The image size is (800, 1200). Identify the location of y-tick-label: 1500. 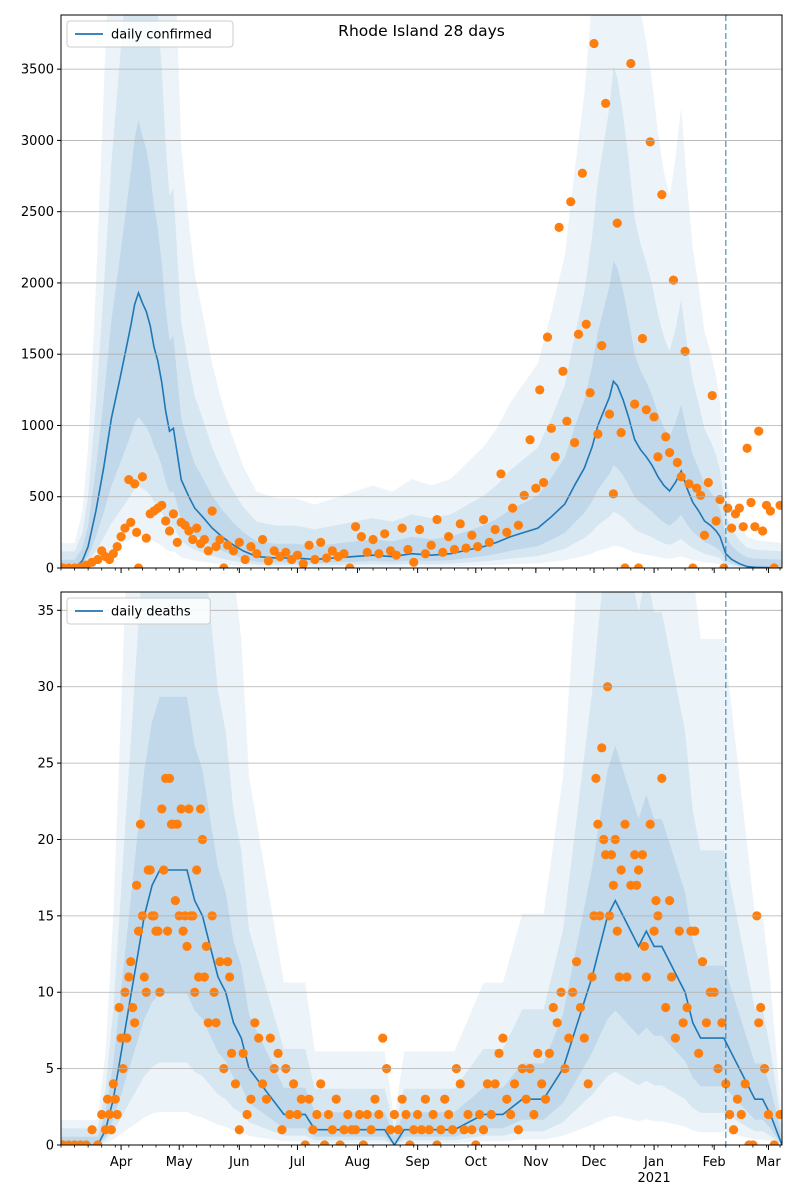
(37, 355).